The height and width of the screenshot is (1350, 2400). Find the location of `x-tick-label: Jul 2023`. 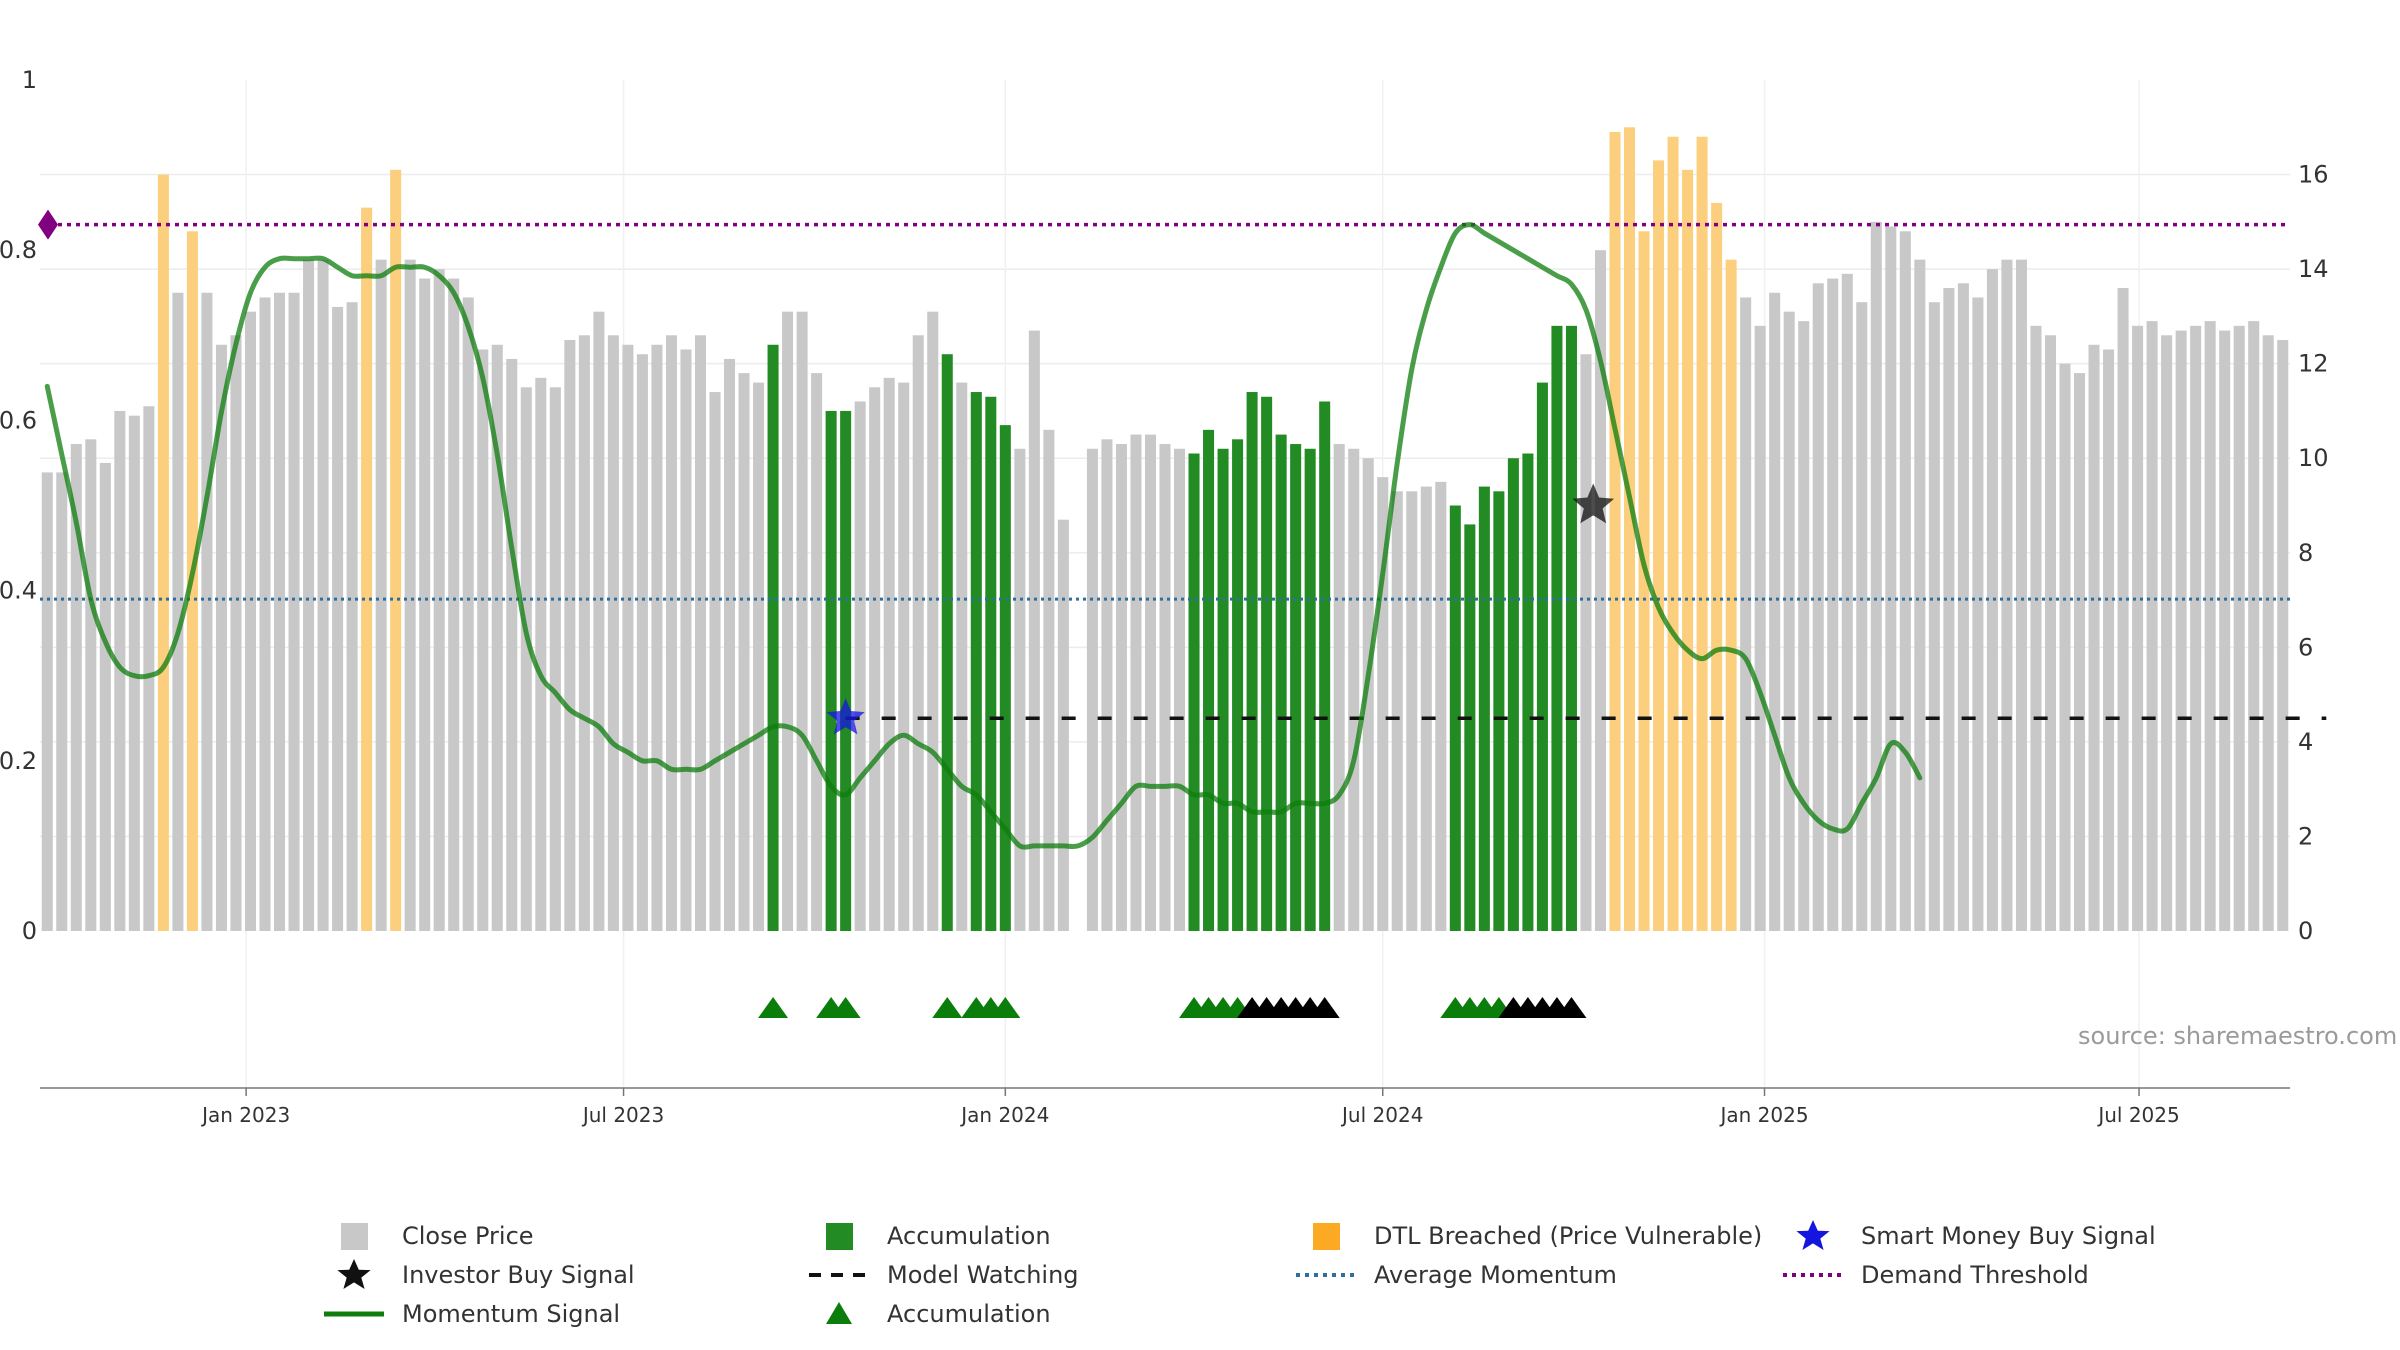

x-tick-label: Jul 2023 is located at coordinates (622, 1115).